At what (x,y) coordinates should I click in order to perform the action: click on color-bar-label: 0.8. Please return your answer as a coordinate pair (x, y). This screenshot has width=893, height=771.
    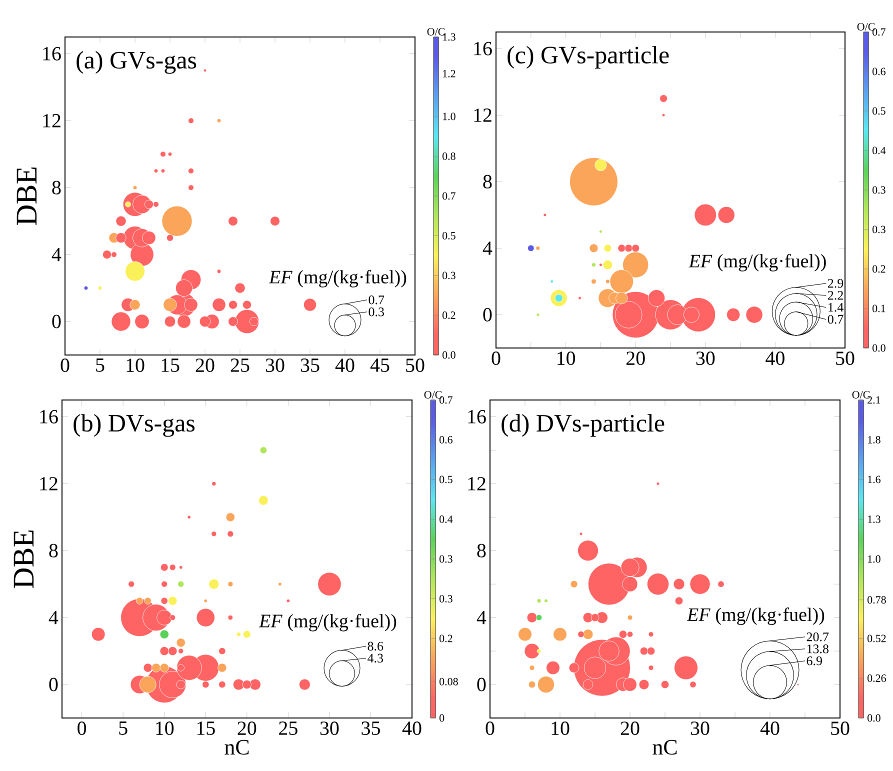
    Looking at the image, I should click on (449, 156).